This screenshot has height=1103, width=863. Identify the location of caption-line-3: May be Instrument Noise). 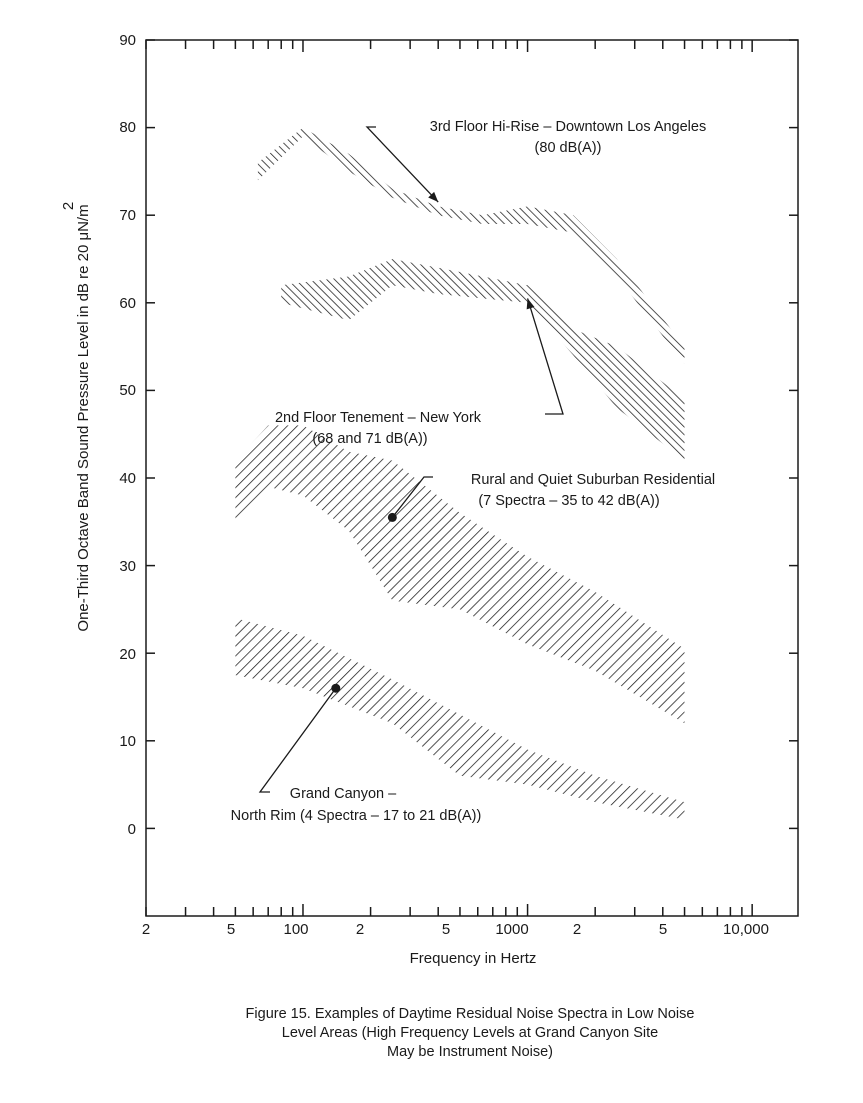
(469, 1052).